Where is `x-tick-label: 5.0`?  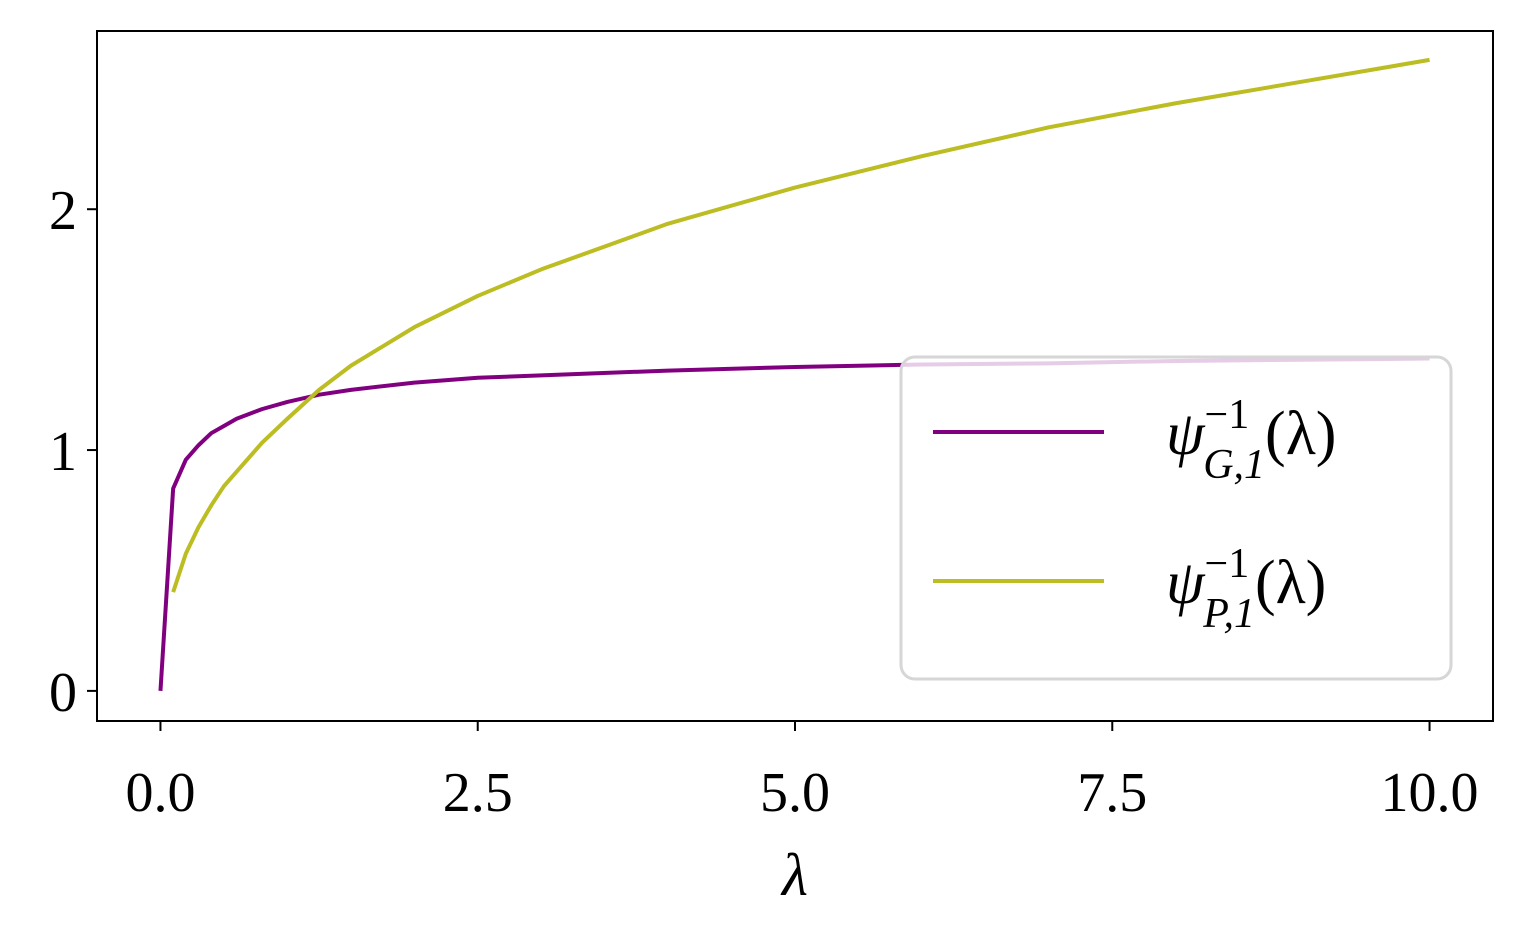
x-tick-label: 5.0 is located at coordinates (795, 793).